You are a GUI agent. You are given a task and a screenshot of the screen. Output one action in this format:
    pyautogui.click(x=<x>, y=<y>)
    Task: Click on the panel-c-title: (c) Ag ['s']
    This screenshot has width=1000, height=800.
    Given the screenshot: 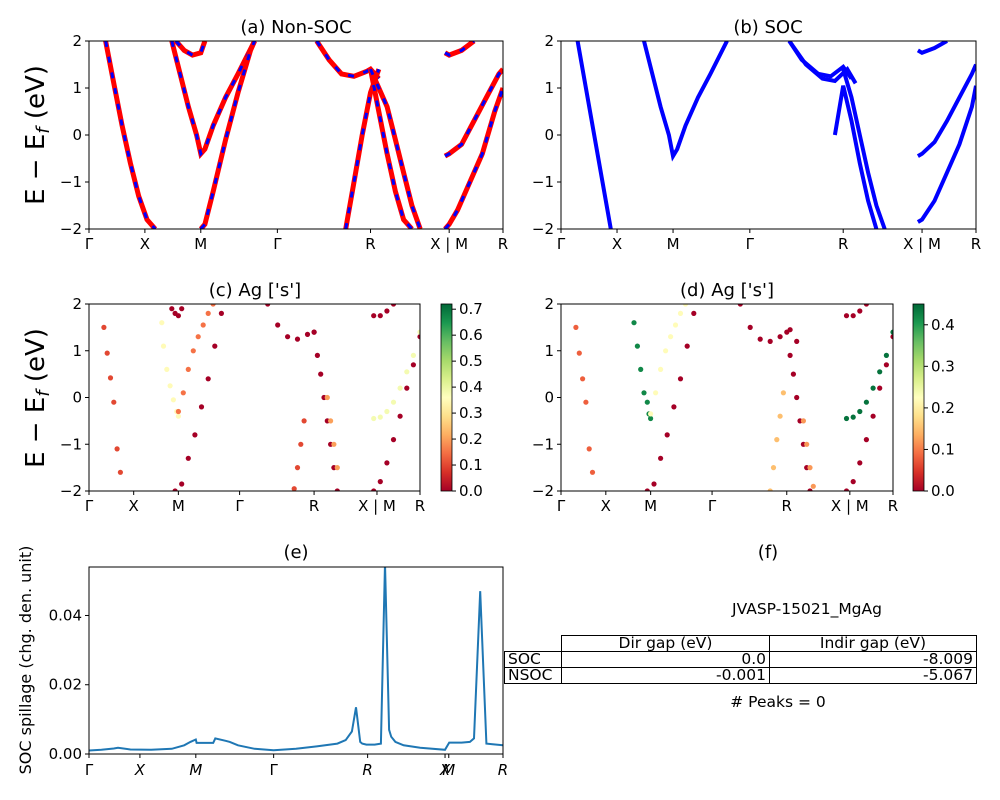 What is the action you would take?
    pyautogui.click(x=255, y=290)
    